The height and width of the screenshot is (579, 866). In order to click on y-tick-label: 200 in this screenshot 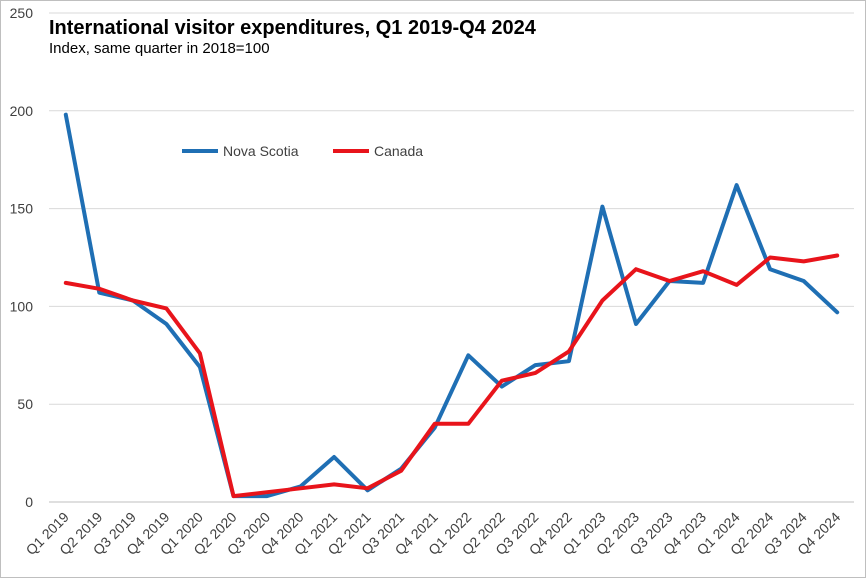, I will do `click(22, 111)`.